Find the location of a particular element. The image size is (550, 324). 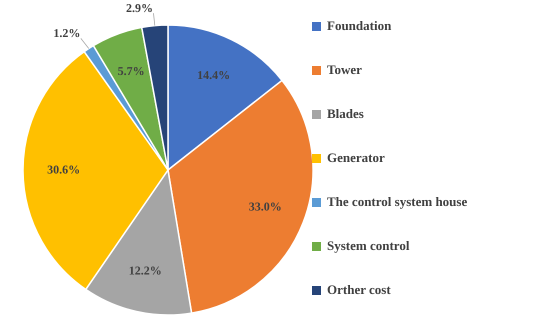

data-label: 1.2% is located at coordinates (66, 33).